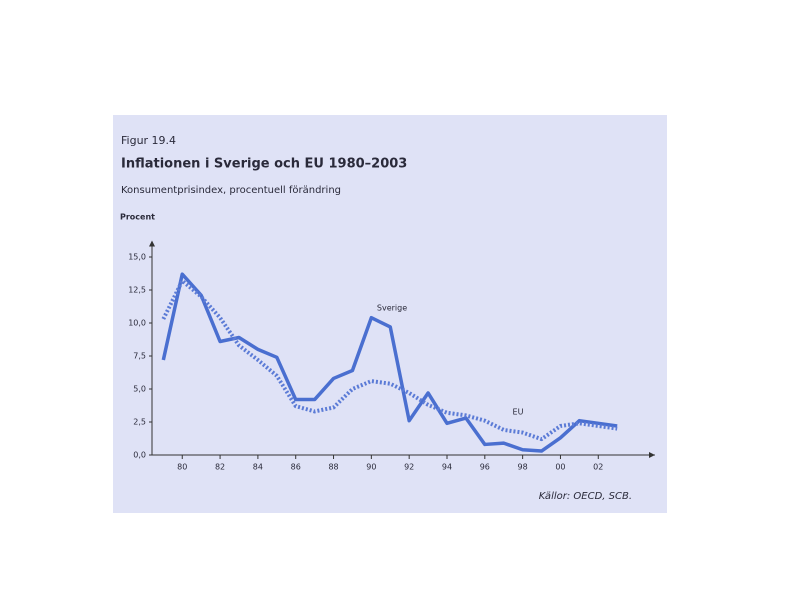  I want to click on x-tick-label: 82, so click(220, 467).